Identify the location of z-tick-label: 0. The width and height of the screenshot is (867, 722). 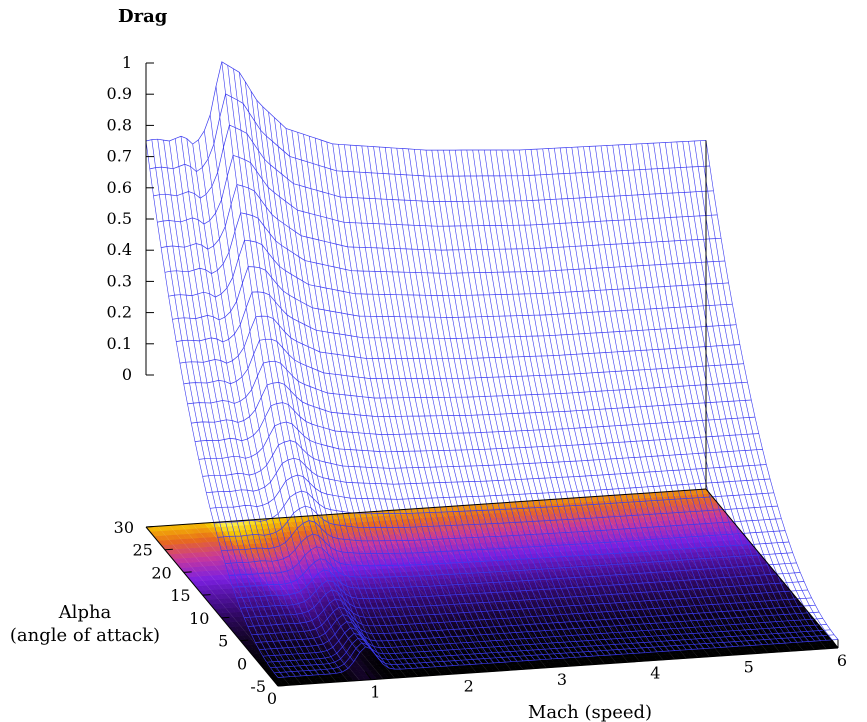
(127, 374).